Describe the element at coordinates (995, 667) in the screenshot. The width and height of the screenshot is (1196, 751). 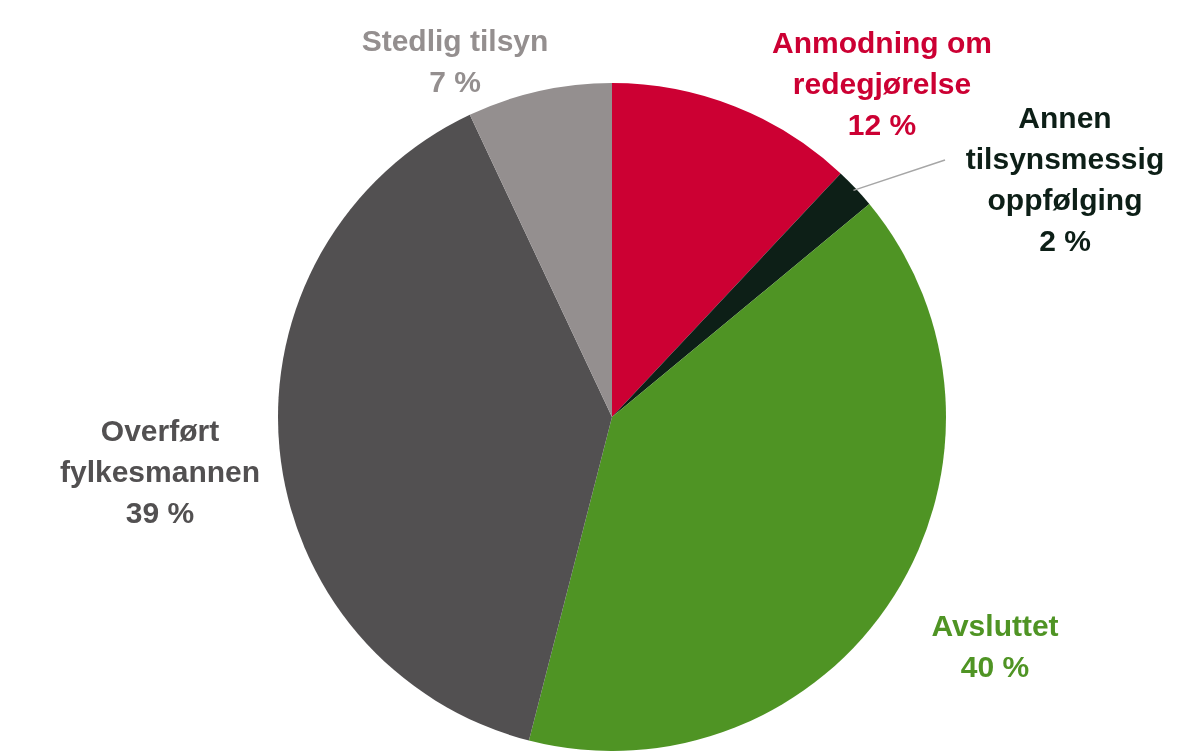
I see `data-label: 40 %` at that location.